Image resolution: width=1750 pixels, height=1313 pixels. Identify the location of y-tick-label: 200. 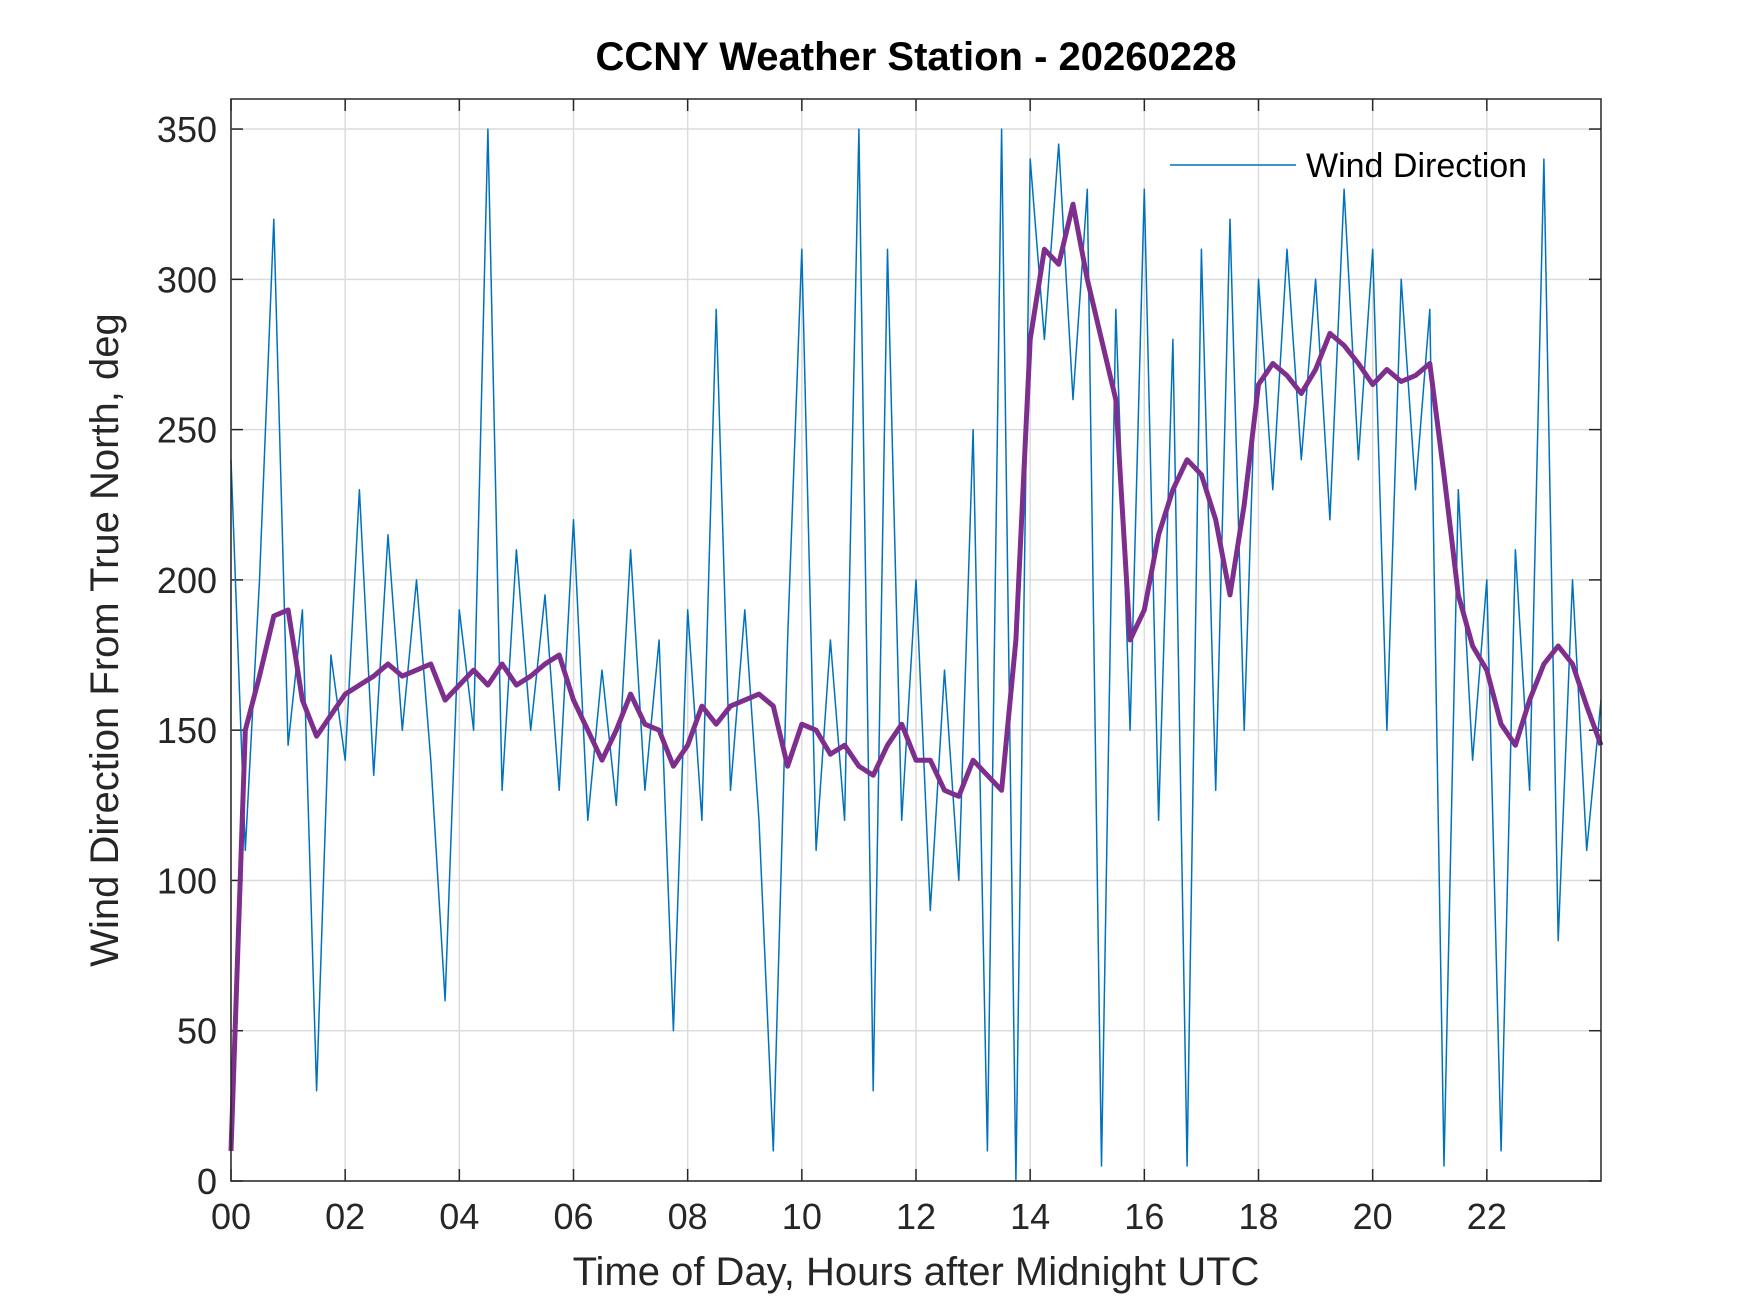
(187, 580).